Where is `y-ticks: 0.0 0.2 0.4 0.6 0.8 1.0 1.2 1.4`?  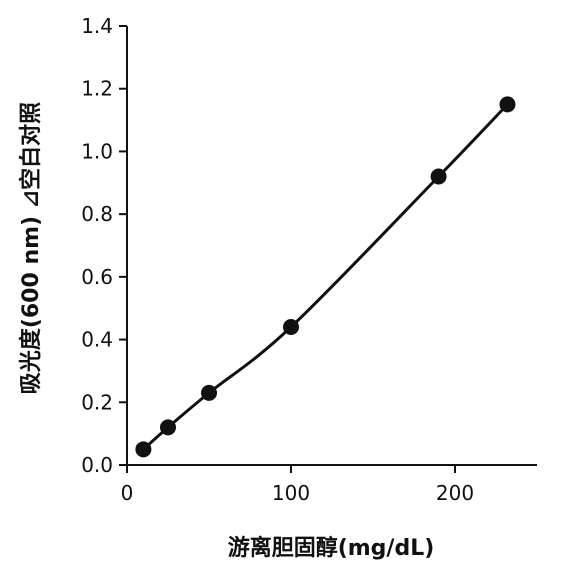
y-ticks: 0.0 0.2 0.4 0.6 0.8 1.0 1.2 1.4 is located at coordinates (104, 245).